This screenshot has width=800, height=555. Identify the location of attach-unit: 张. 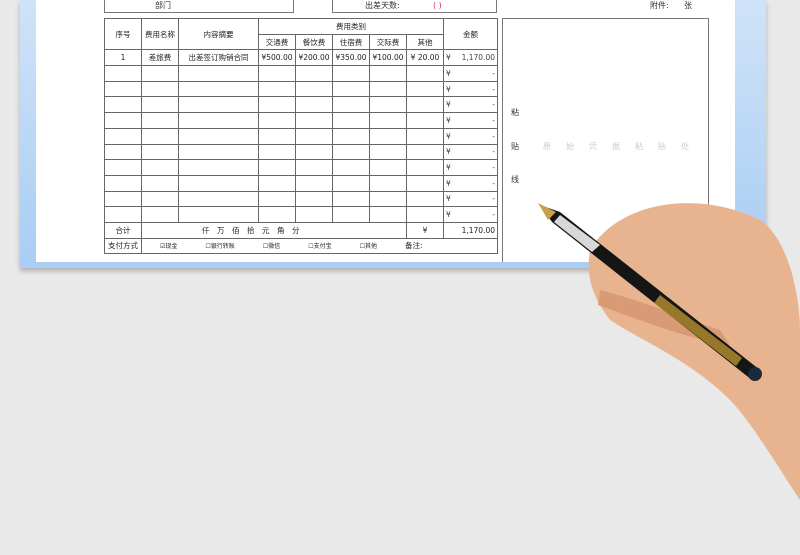
(688, 5).